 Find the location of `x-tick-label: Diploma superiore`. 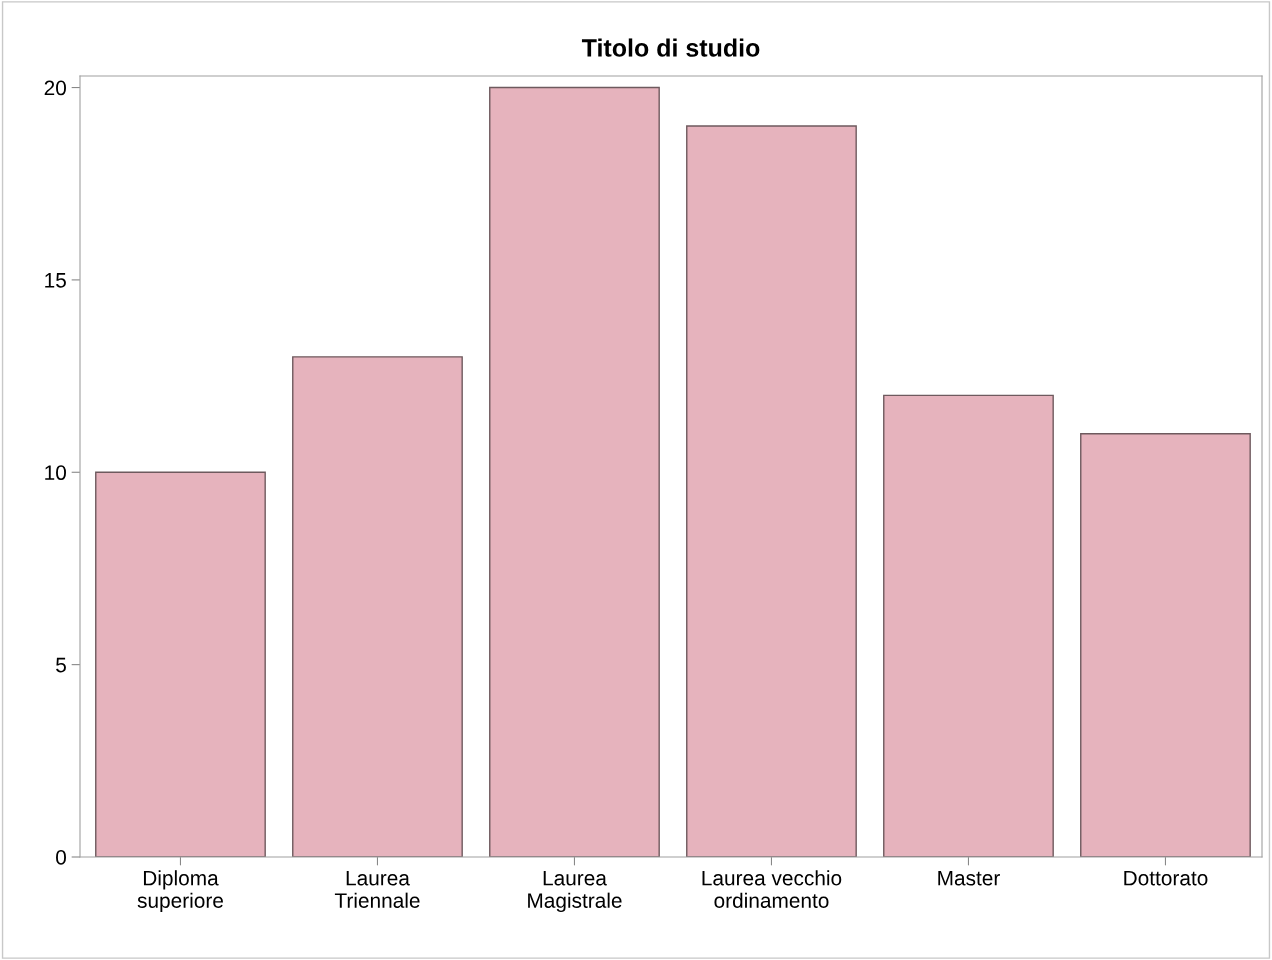

x-tick-label: Diploma superiore is located at coordinates (180, 891).